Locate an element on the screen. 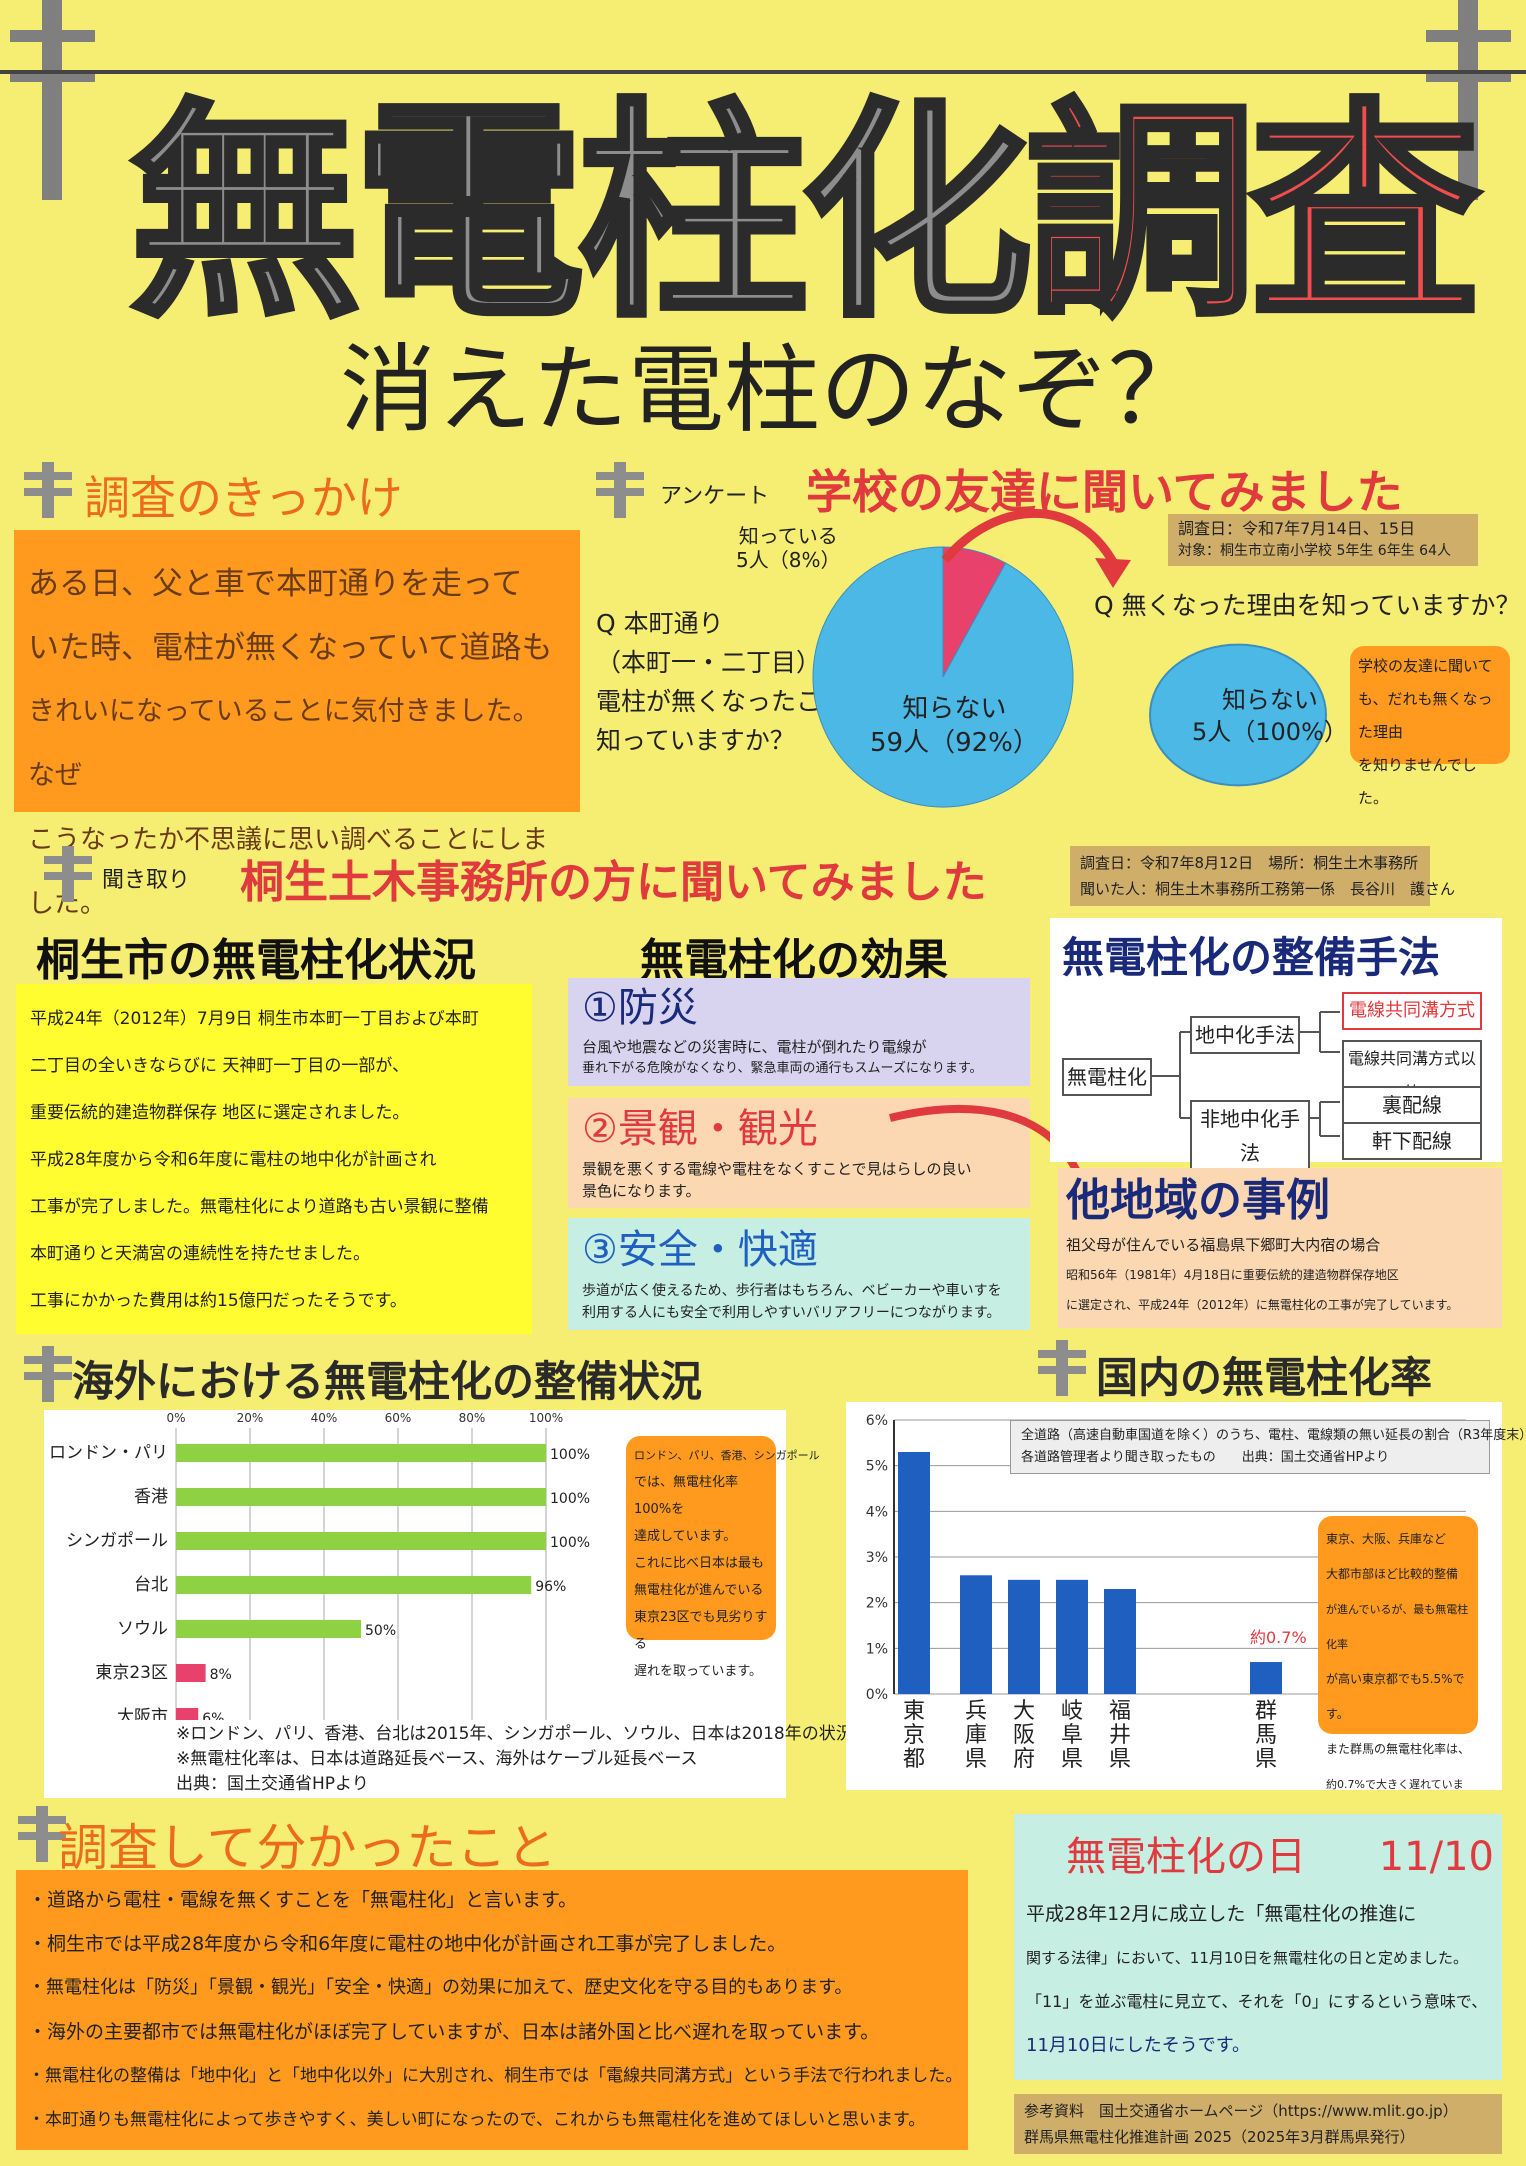 This screenshot has height=2166, width=1526. pie1-known-text: 知っている is located at coordinates (788, 536).